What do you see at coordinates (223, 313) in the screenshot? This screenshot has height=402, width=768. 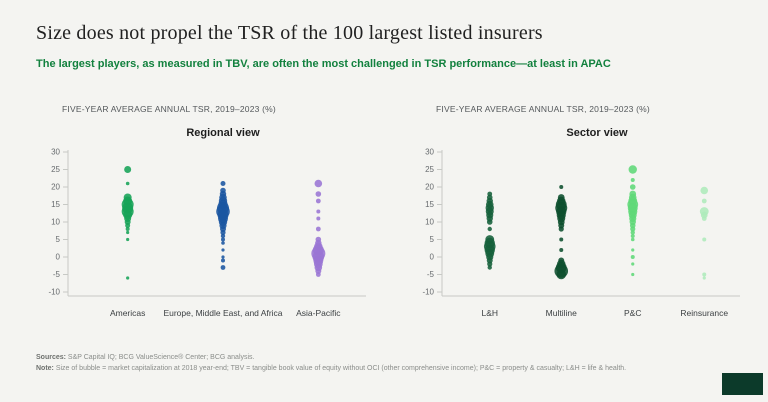 I see `category-label: Europe, Middle East, and Africa` at bounding box center [223, 313].